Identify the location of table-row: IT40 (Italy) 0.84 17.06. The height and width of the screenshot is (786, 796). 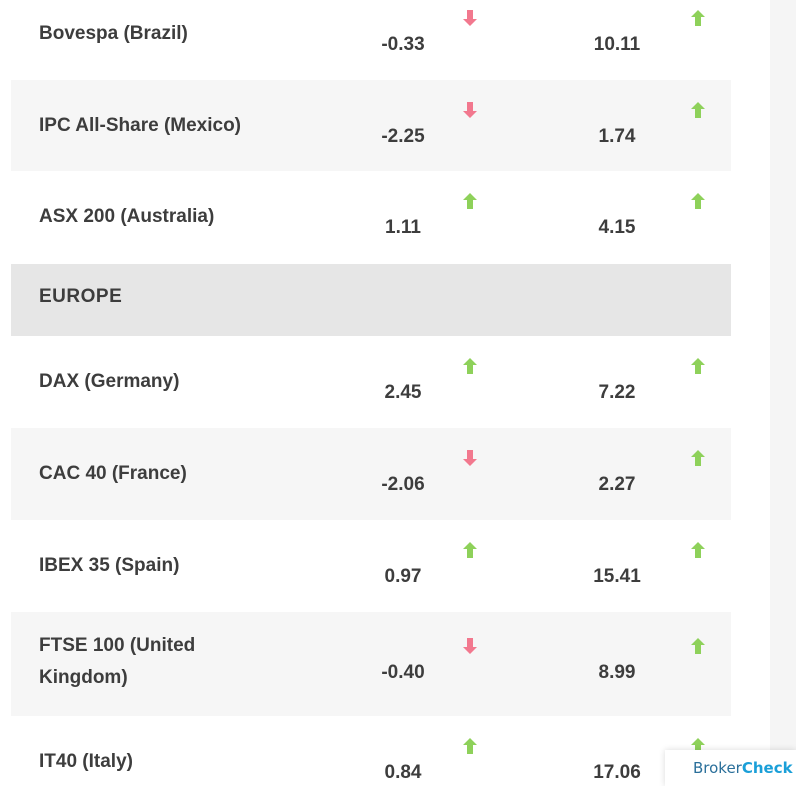
(371, 751).